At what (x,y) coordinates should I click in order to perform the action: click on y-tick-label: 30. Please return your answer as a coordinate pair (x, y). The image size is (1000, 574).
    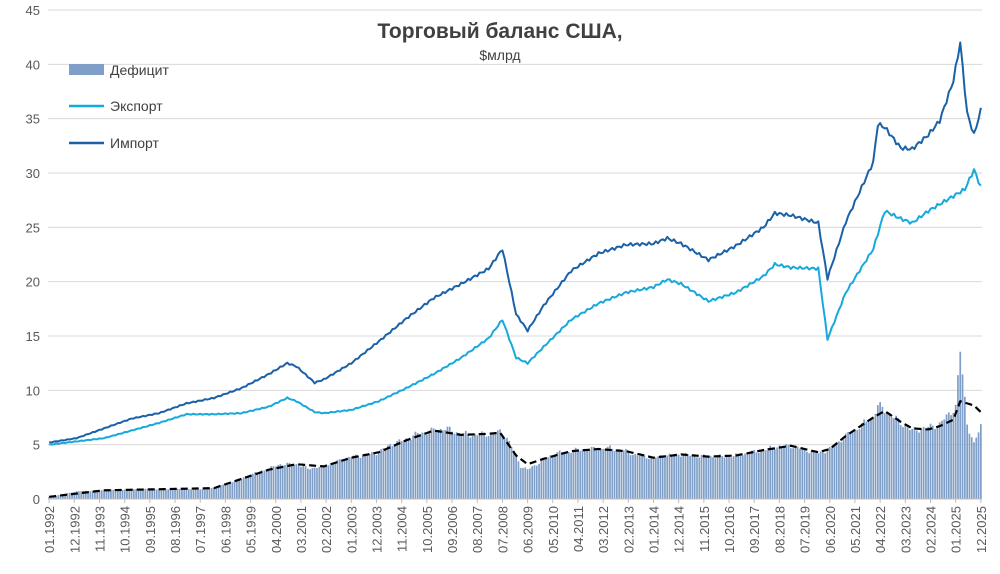
    Looking at the image, I should click on (33, 173).